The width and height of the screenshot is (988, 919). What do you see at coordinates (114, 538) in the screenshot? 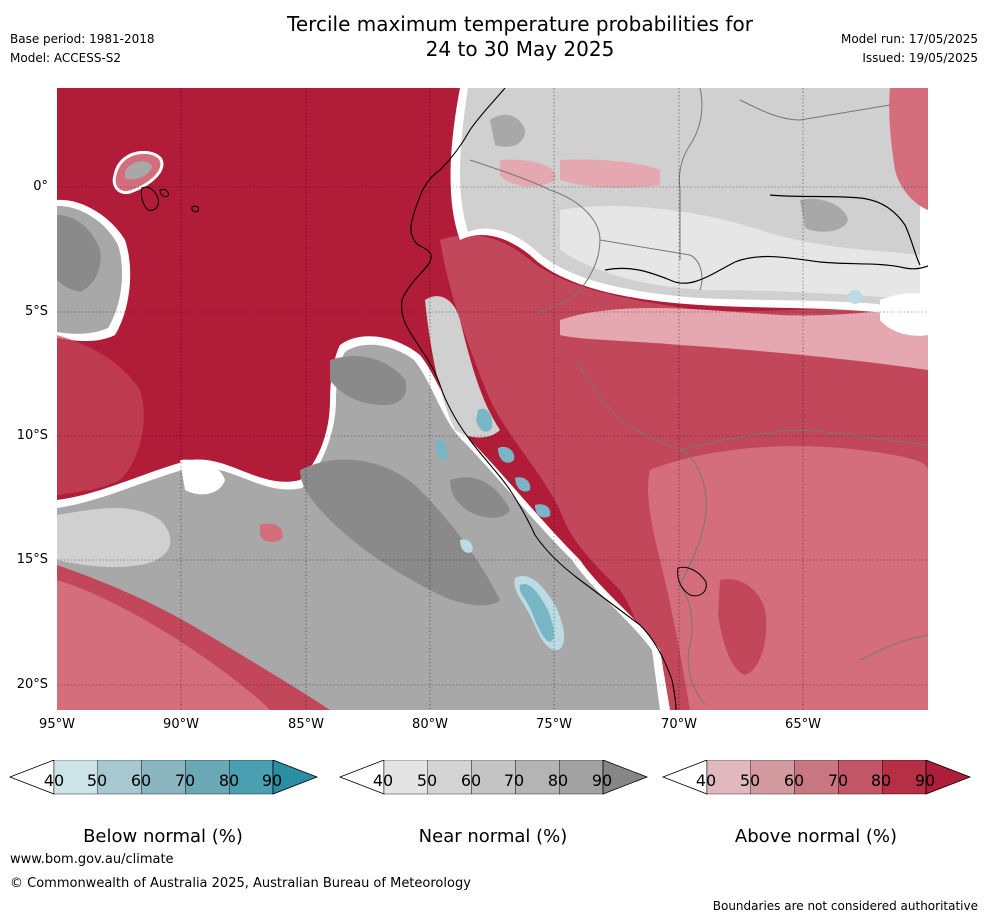
I see `south-near-light-a` at bounding box center [114, 538].